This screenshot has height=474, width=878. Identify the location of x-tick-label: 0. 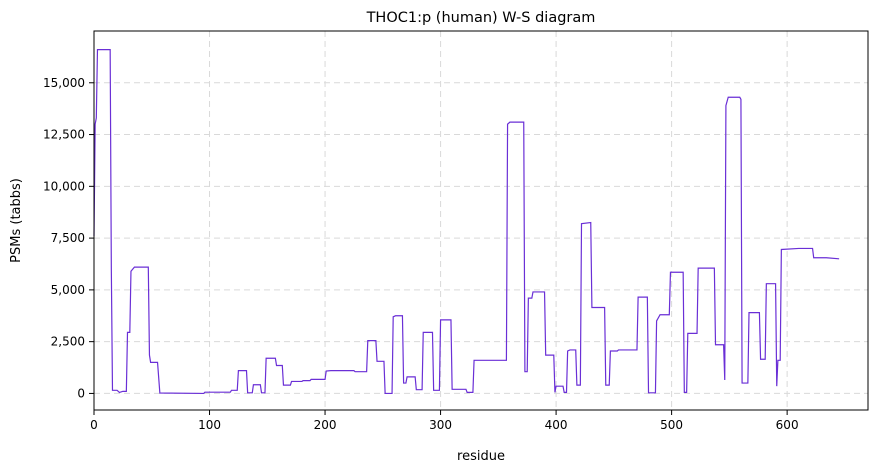
(94, 425).